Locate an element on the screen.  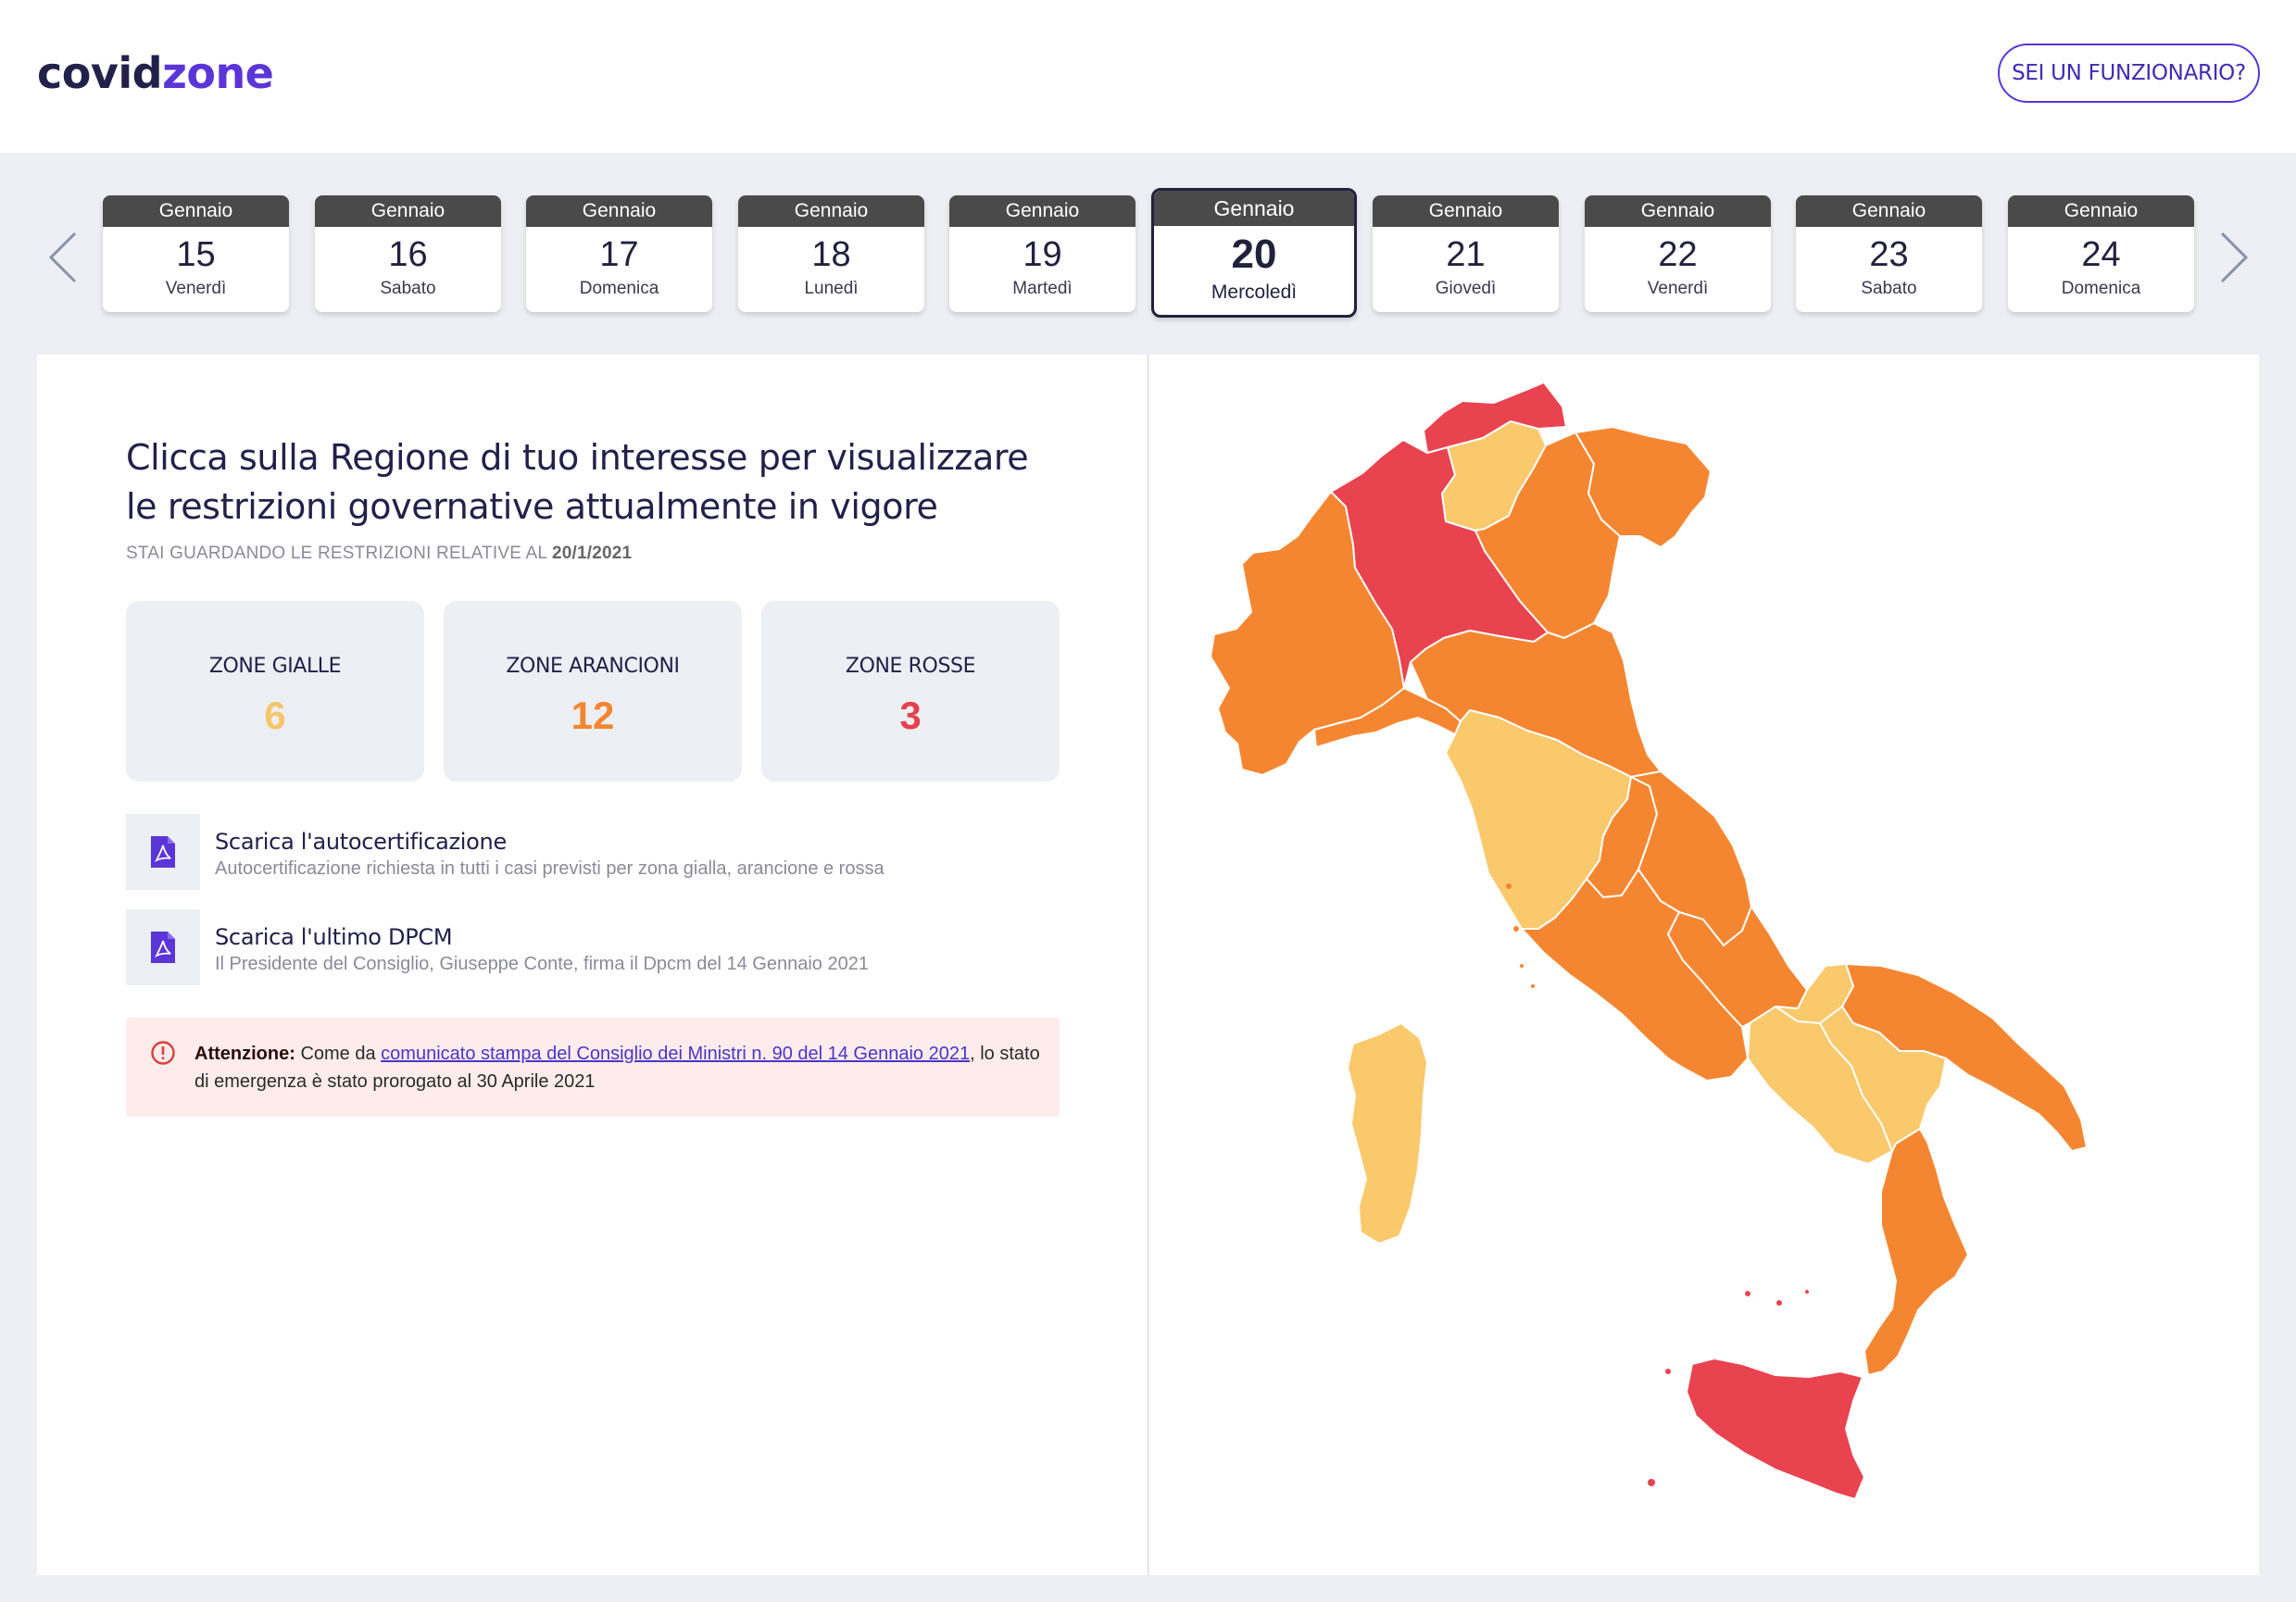
date-card: Gennaio 17 Domenica is located at coordinates (619, 253).